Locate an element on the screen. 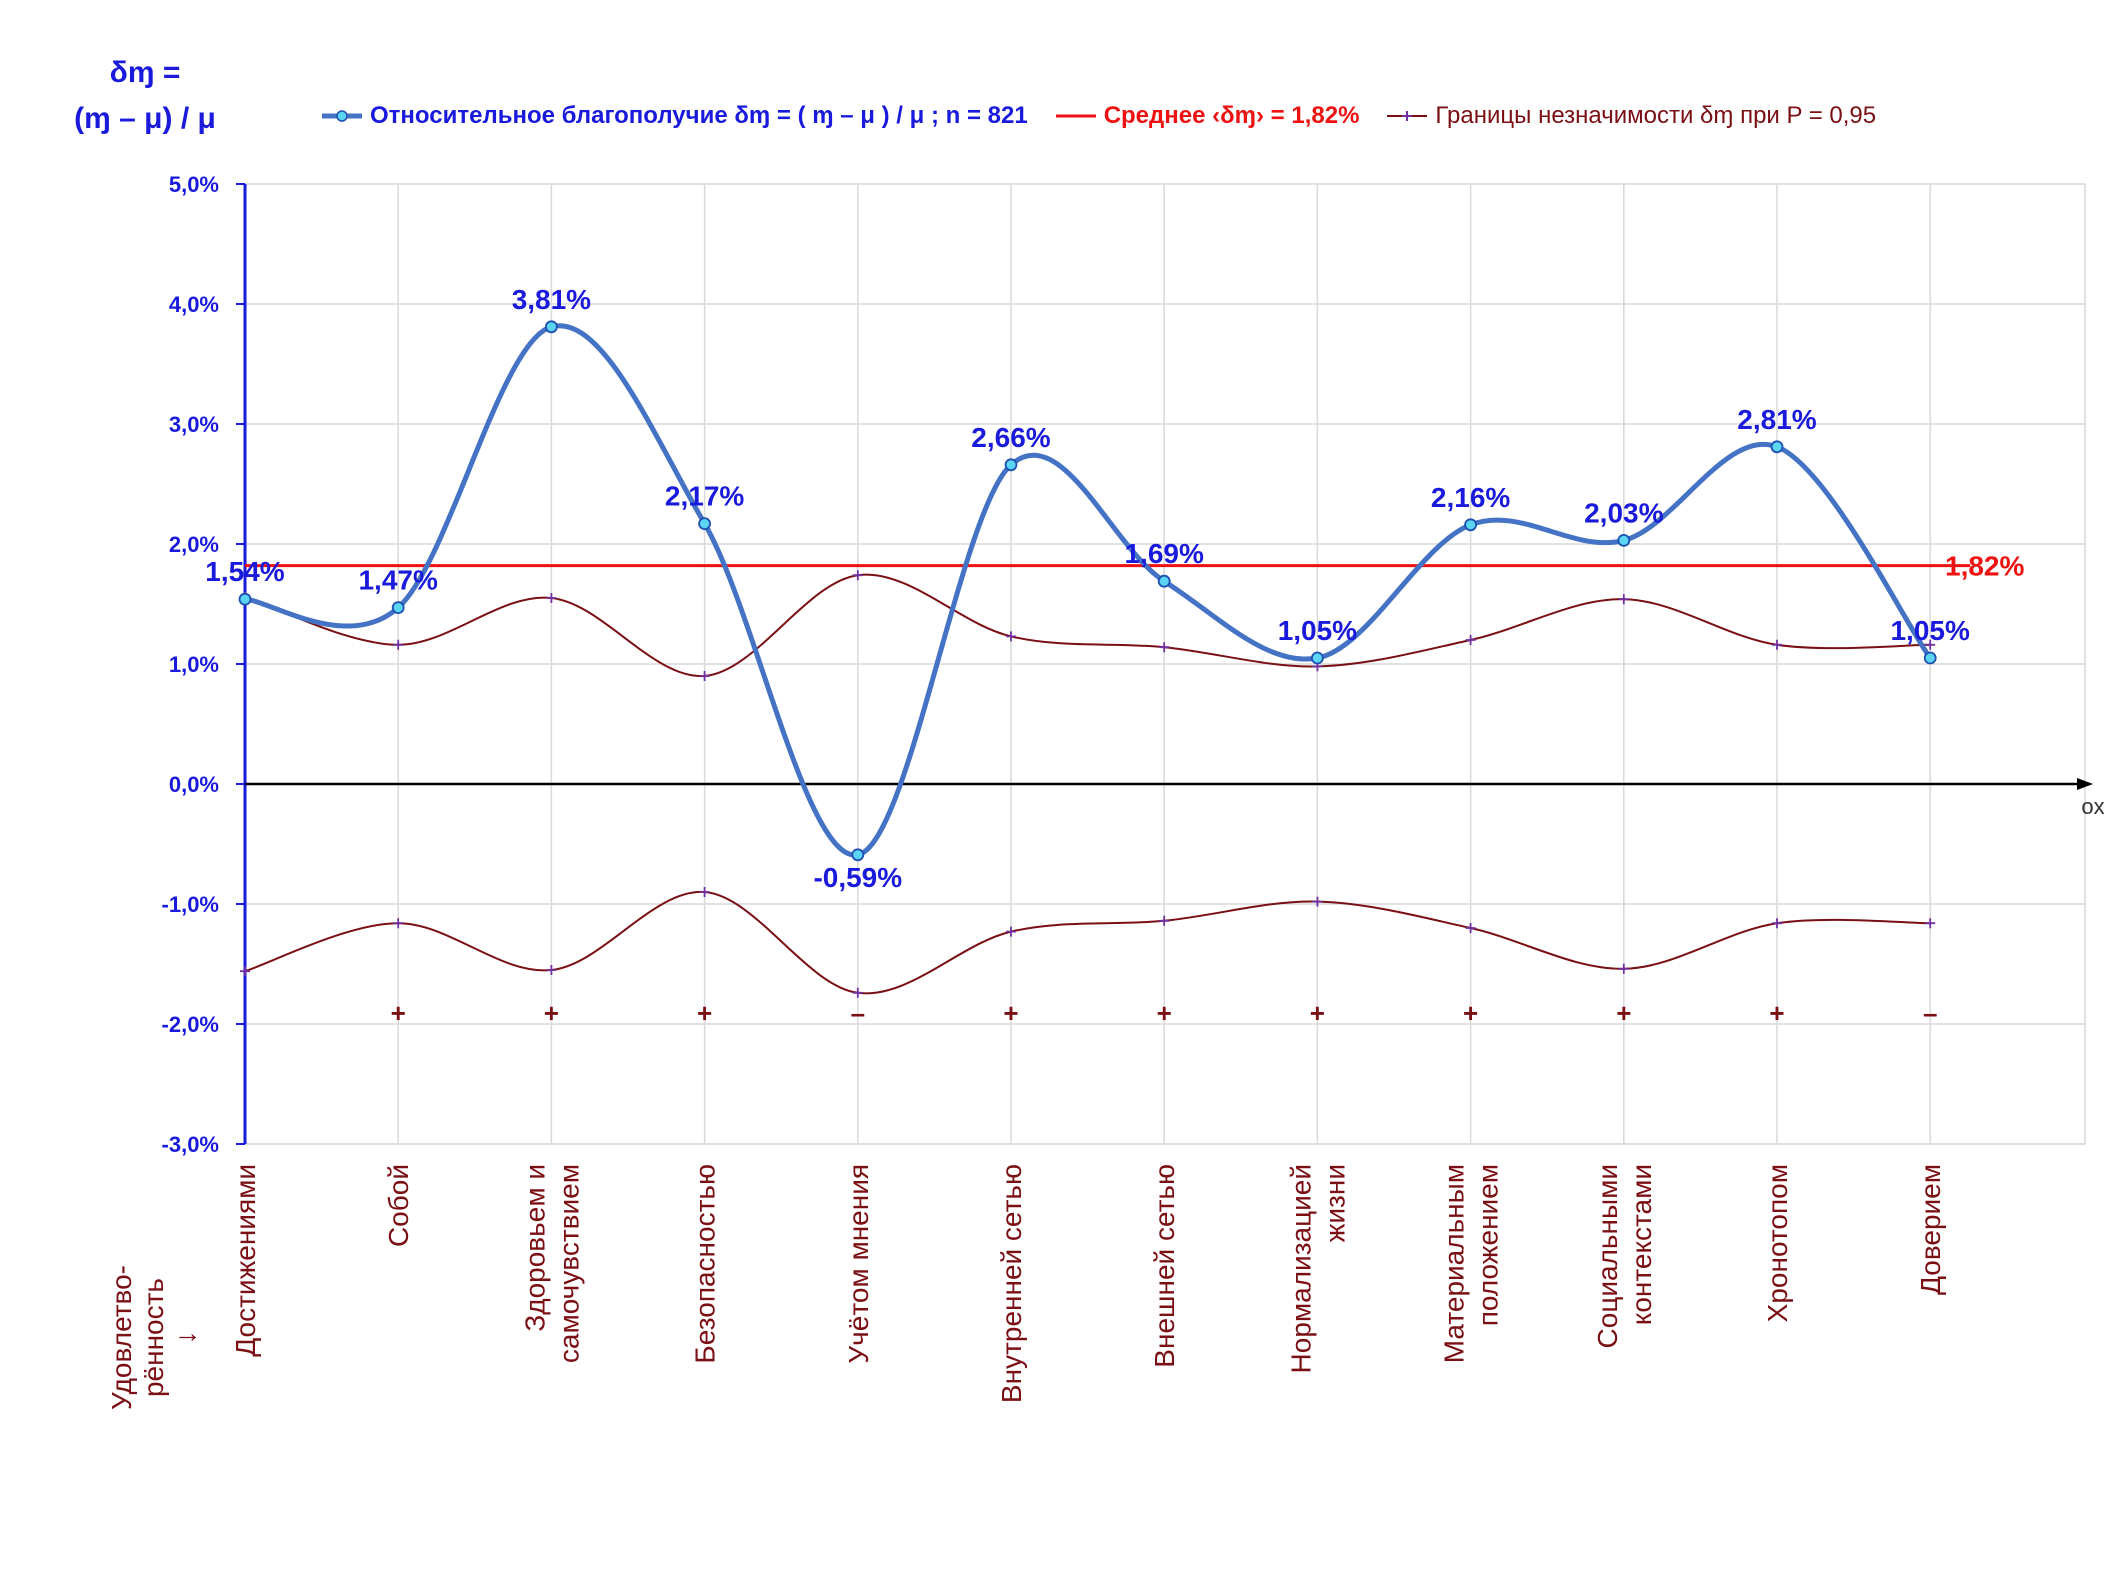 Image resolution: width=2104 pixels, height=1571 pixels. y-axis-label-line1: δɱ = is located at coordinates (145, 72).